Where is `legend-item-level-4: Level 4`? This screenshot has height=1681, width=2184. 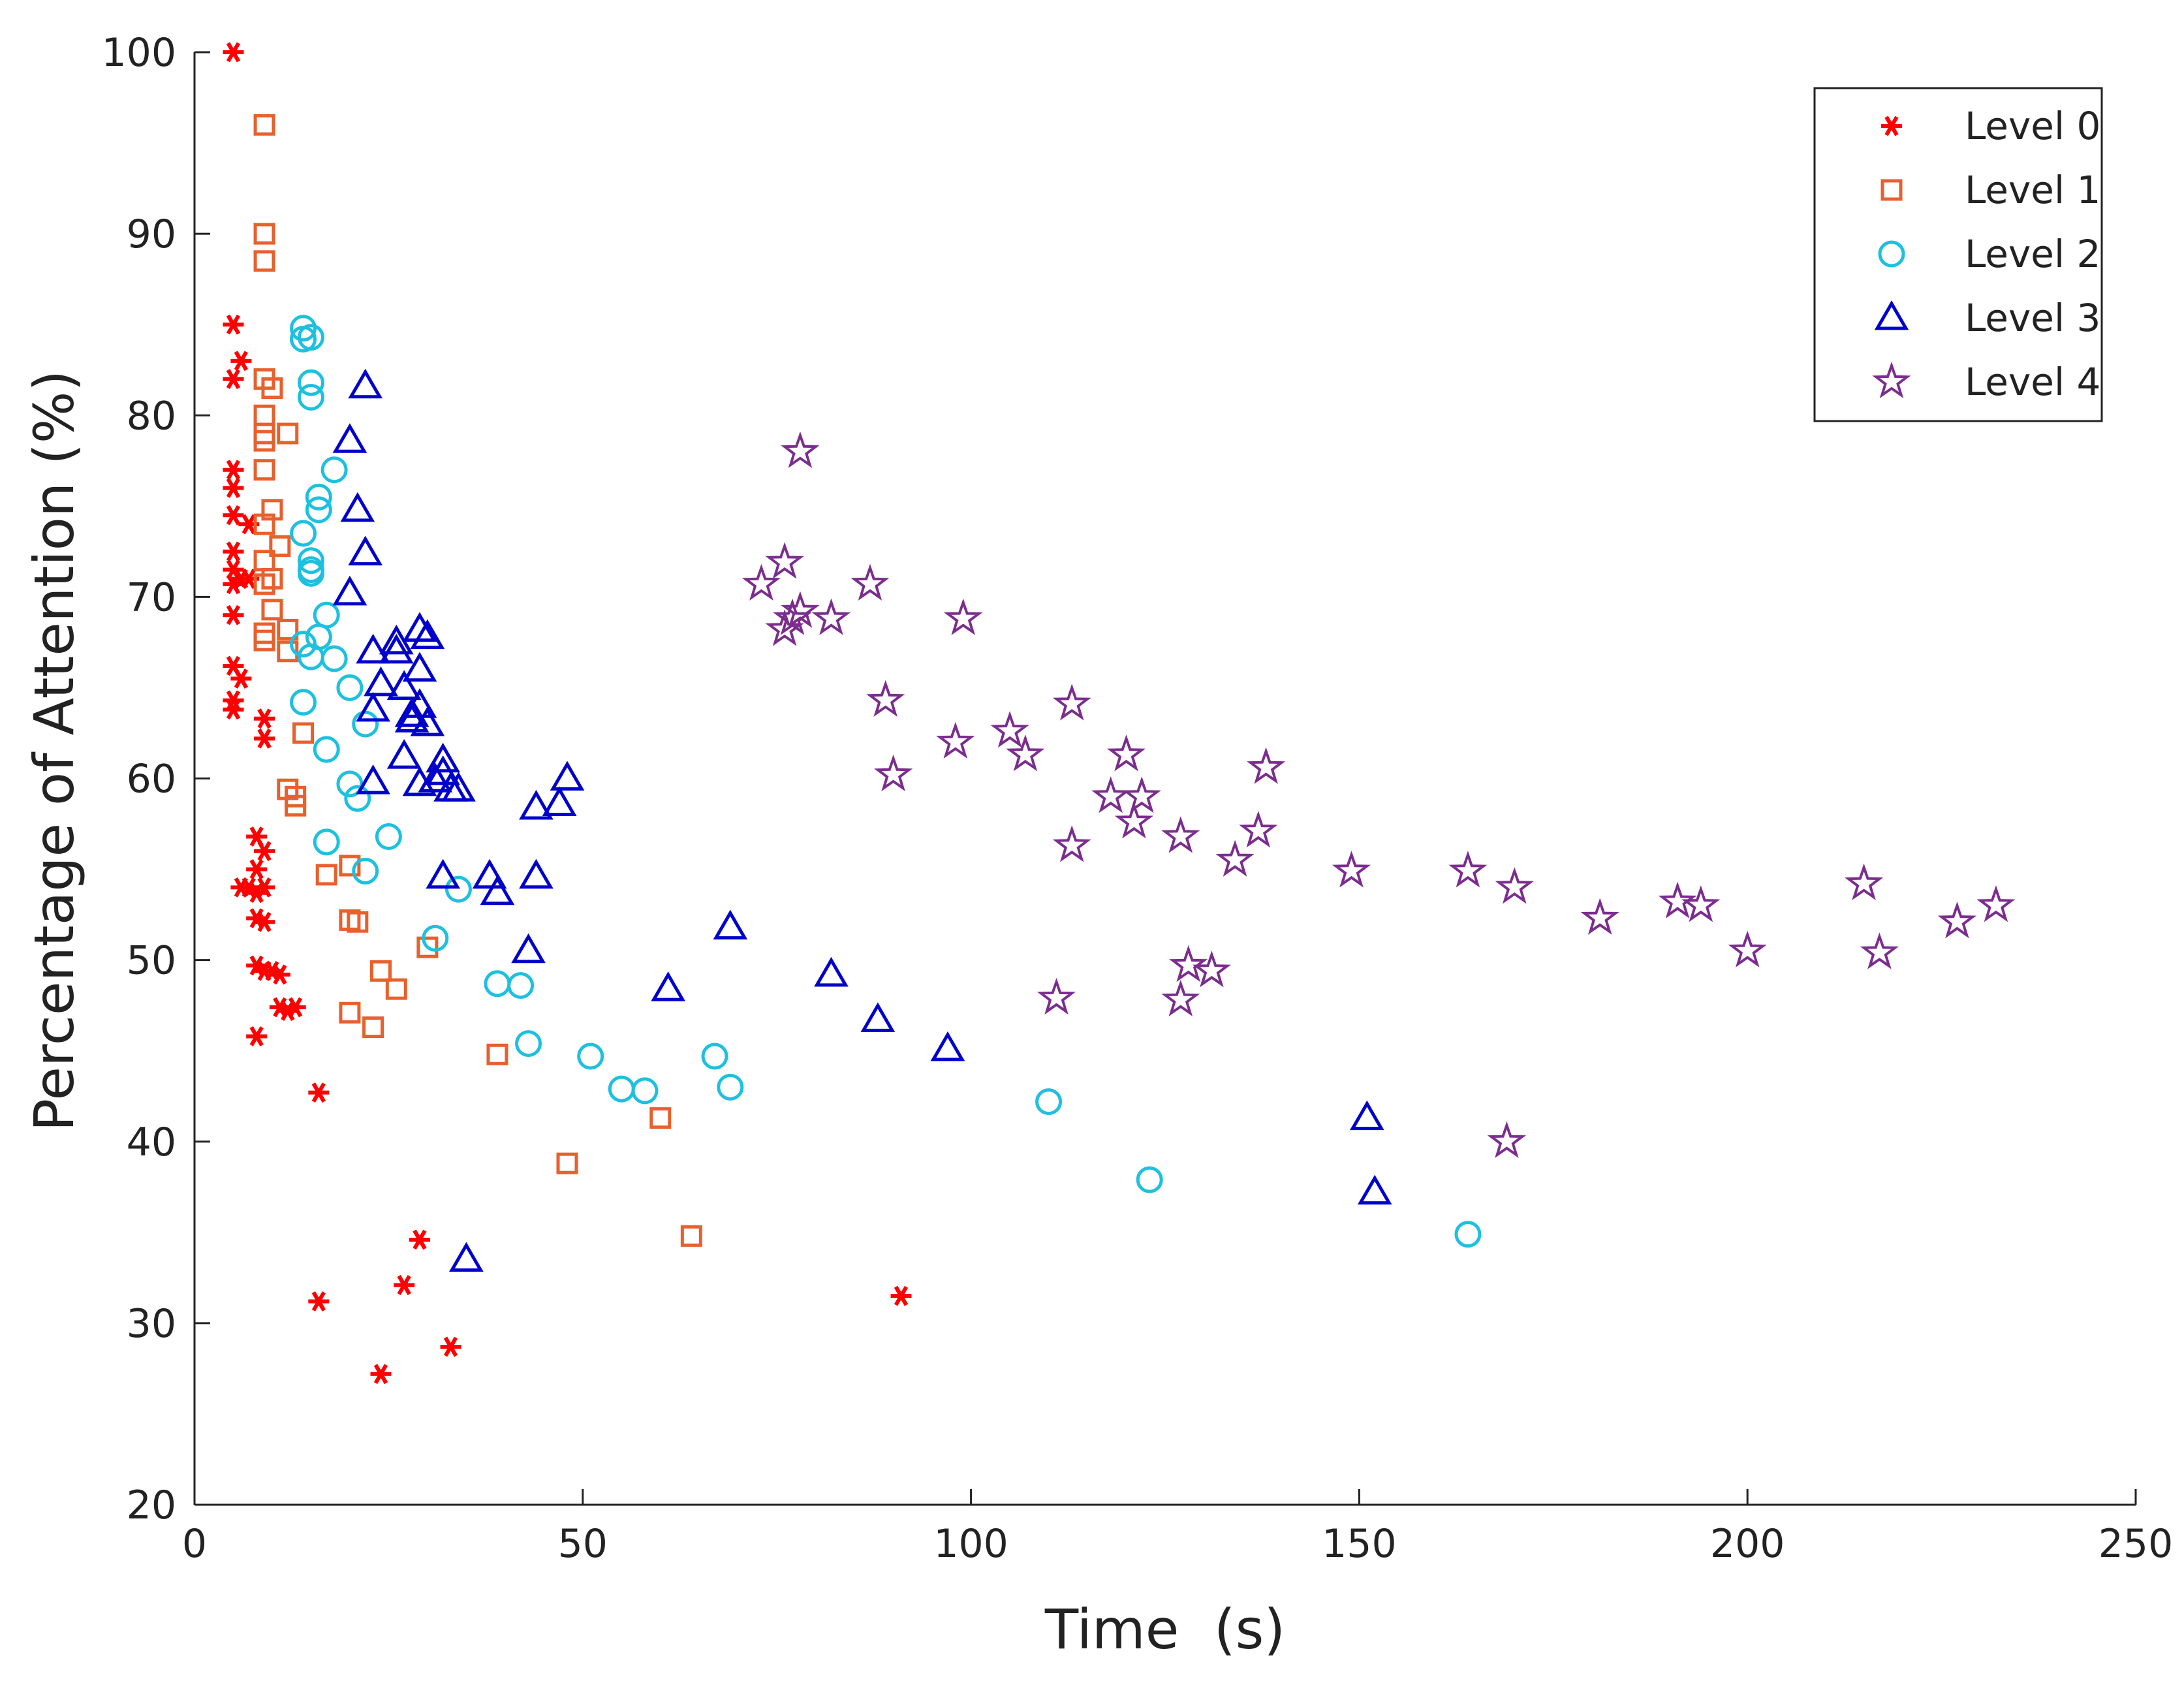 legend-item-level-4: Level 4 is located at coordinates (1986, 382).